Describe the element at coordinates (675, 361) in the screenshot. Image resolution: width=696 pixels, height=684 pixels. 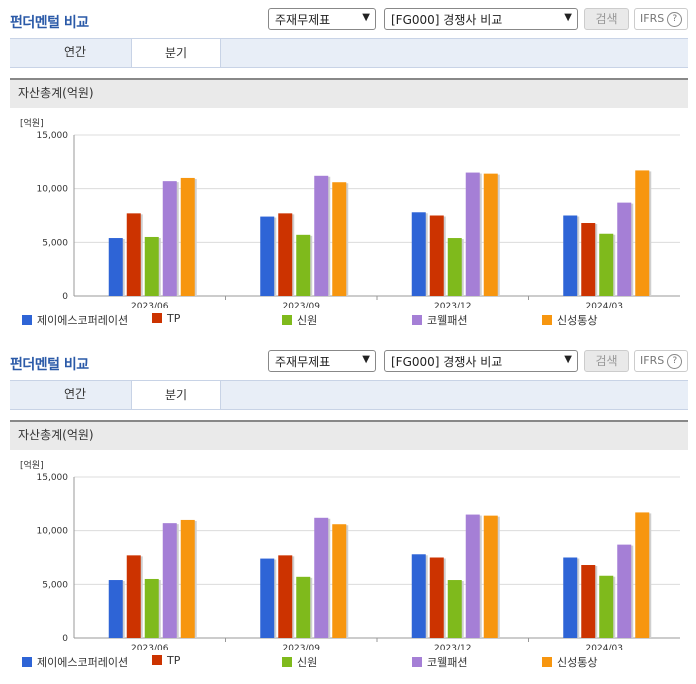
I see `help-icon: ?` at that location.